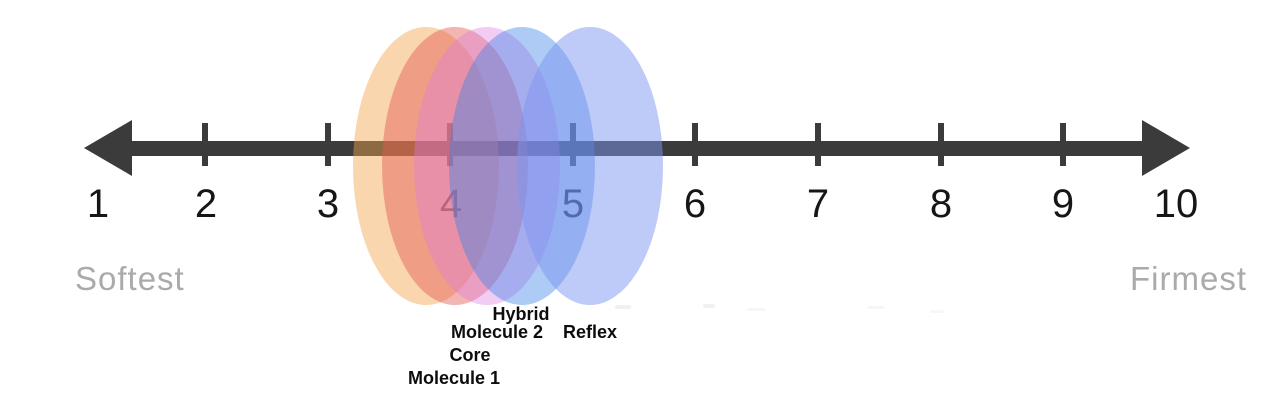 The image size is (1280, 400). What do you see at coordinates (521, 314) in the screenshot?
I see `product-label-hybrid: Hybrid` at bounding box center [521, 314].